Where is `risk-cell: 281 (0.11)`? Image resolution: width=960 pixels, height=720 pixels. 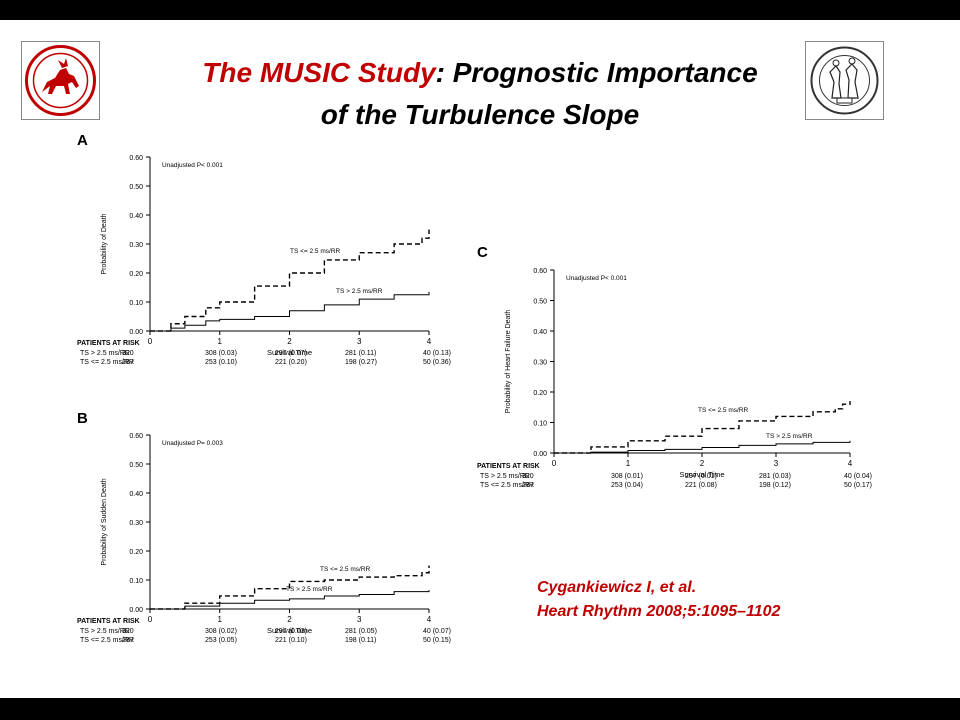 risk-cell: 281 (0.11) is located at coordinates (361, 353).